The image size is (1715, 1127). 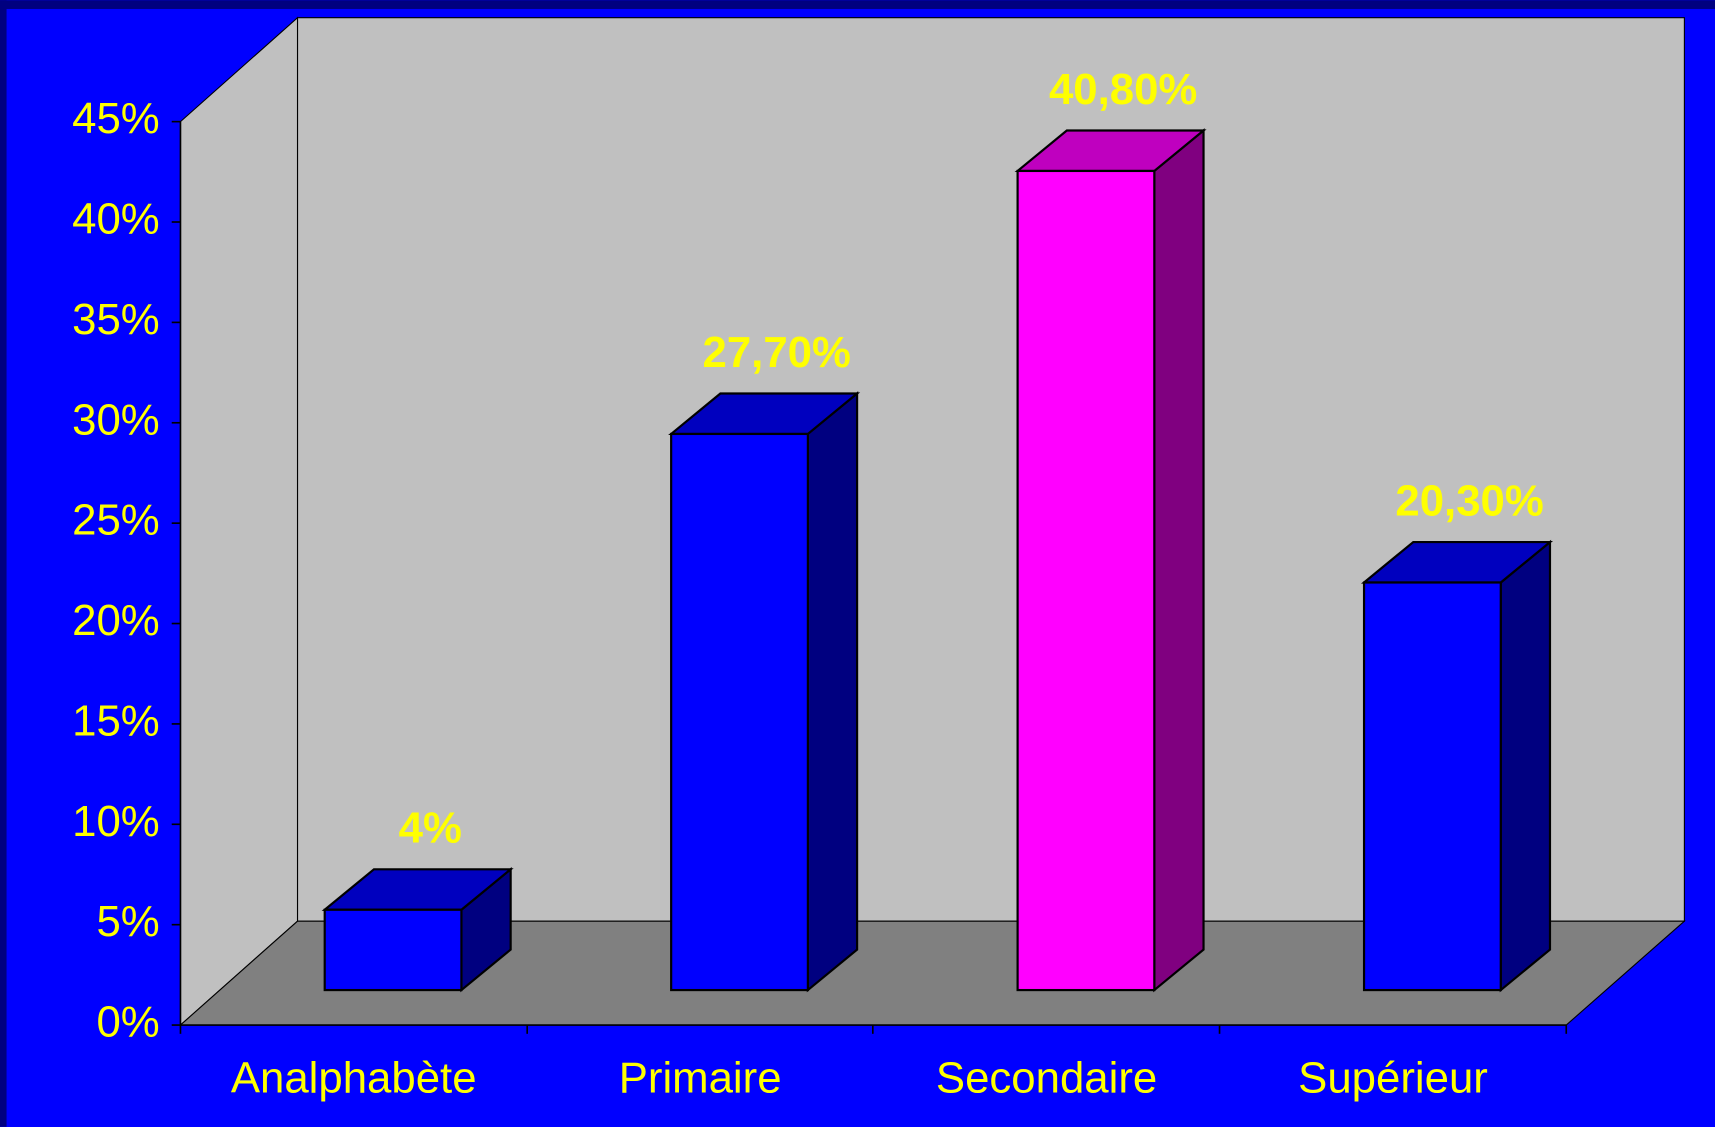 I want to click on y-tick-label: 30%, so click(x=116, y=419).